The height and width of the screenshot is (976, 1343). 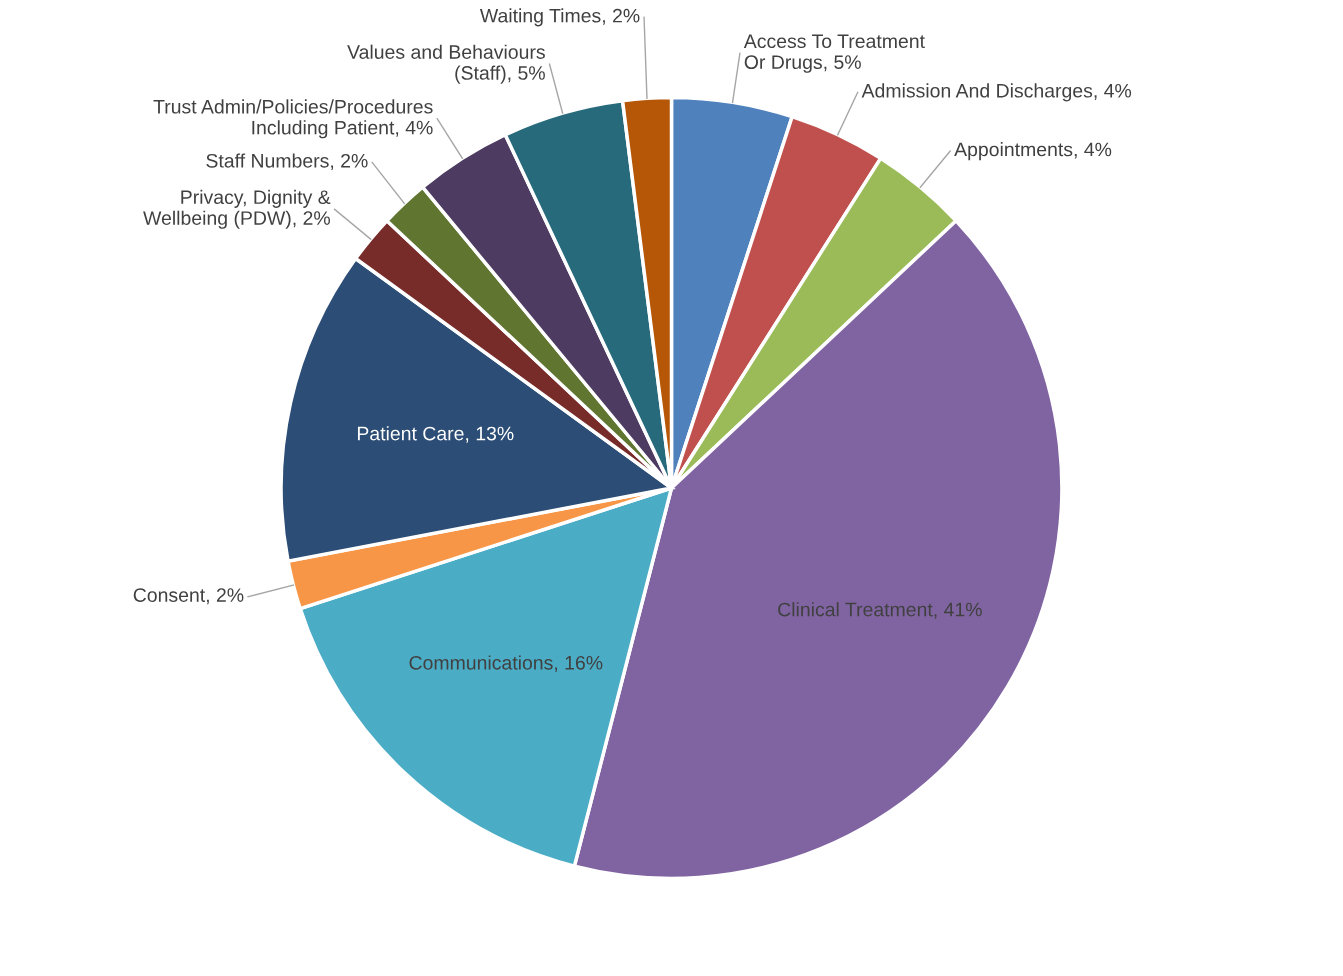 I want to click on slice-label: Waiting Times, 2%, so click(x=559, y=17).